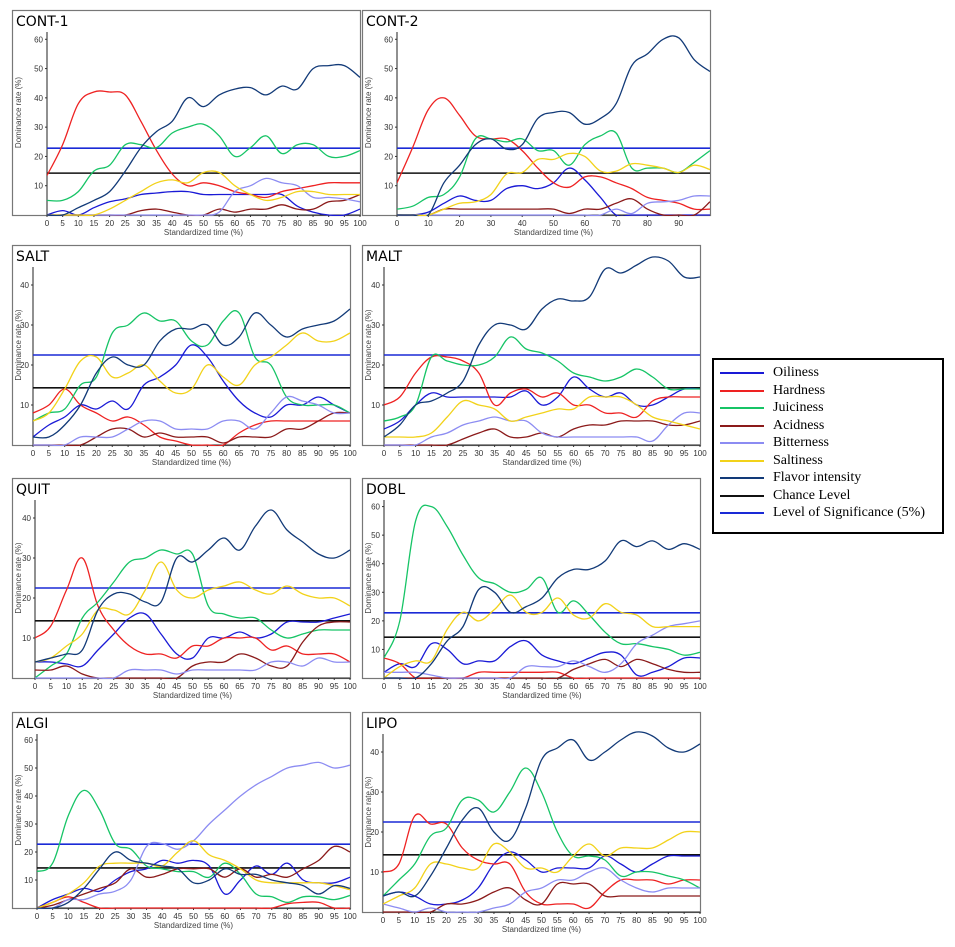 Image resolution: width=955 pixels, height=947 pixels. Describe the element at coordinates (812, 495) in the screenshot. I see `legend-label-chance: Chance Level` at that location.